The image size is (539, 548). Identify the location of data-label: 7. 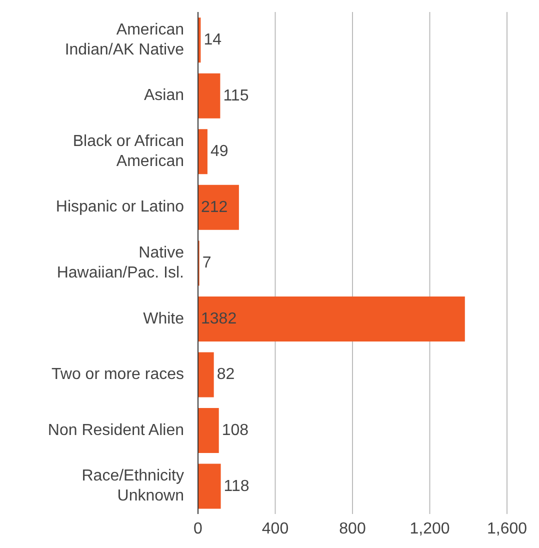
(207, 263).